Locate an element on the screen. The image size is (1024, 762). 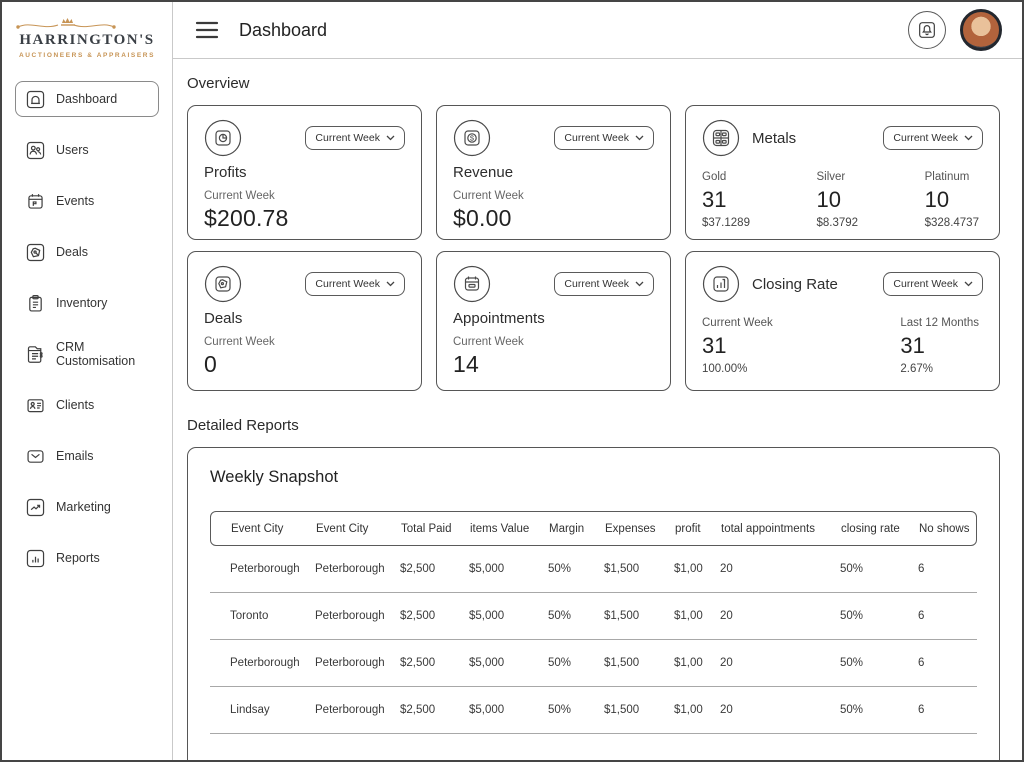
column-header: No shows is located at coordinates (944, 528).